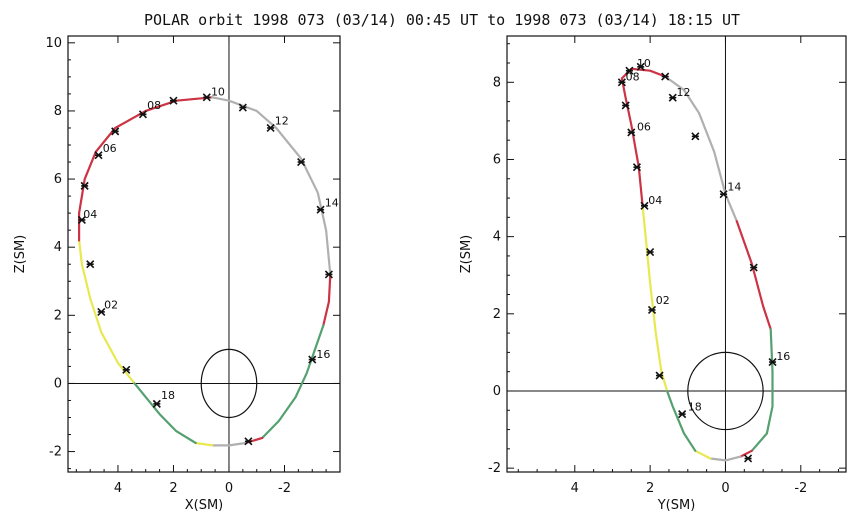  What do you see at coordinates (650, 488) in the screenshot?
I see `x-tick-label: 2` at bounding box center [650, 488].